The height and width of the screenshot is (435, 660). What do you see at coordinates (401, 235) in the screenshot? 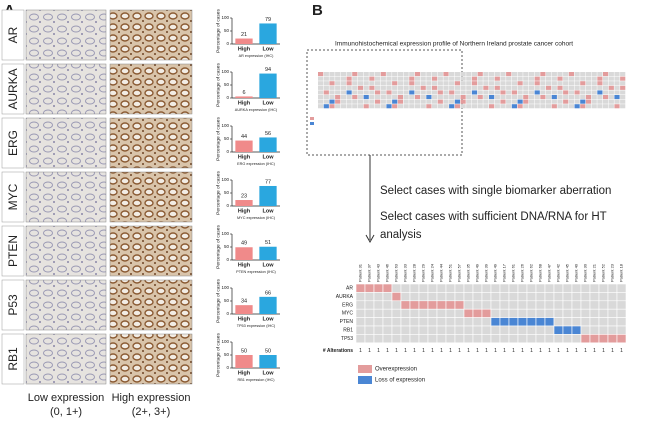
I see `step-text: analysis` at bounding box center [401, 235].